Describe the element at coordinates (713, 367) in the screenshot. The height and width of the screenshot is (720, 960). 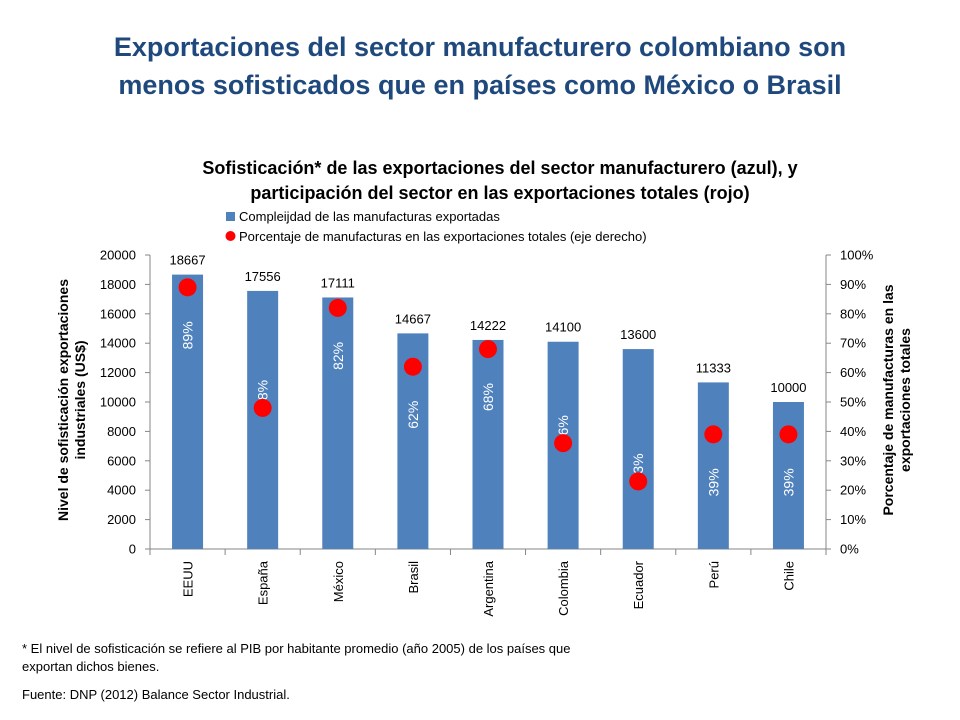
I see `bar-value-label: 11333` at that location.